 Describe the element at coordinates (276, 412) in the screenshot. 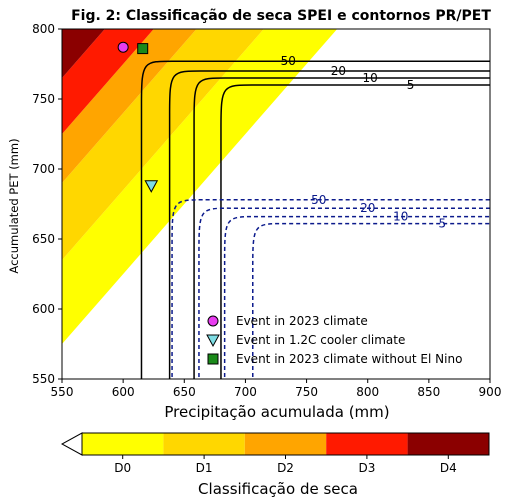

I see `x-axis-label: Precipitação acumulada (mm)` at that location.